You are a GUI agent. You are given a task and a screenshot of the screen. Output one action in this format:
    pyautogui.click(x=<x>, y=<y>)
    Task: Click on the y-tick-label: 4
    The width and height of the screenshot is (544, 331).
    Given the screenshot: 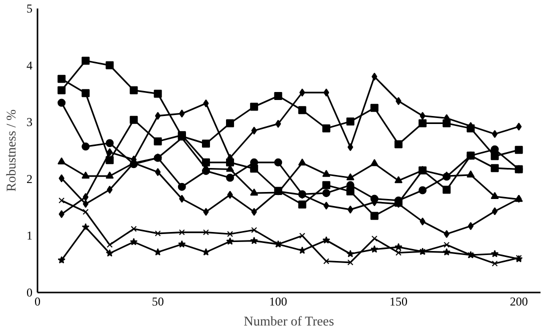 What is the action you would take?
    pyautogui.click(x=29, y=65)
    